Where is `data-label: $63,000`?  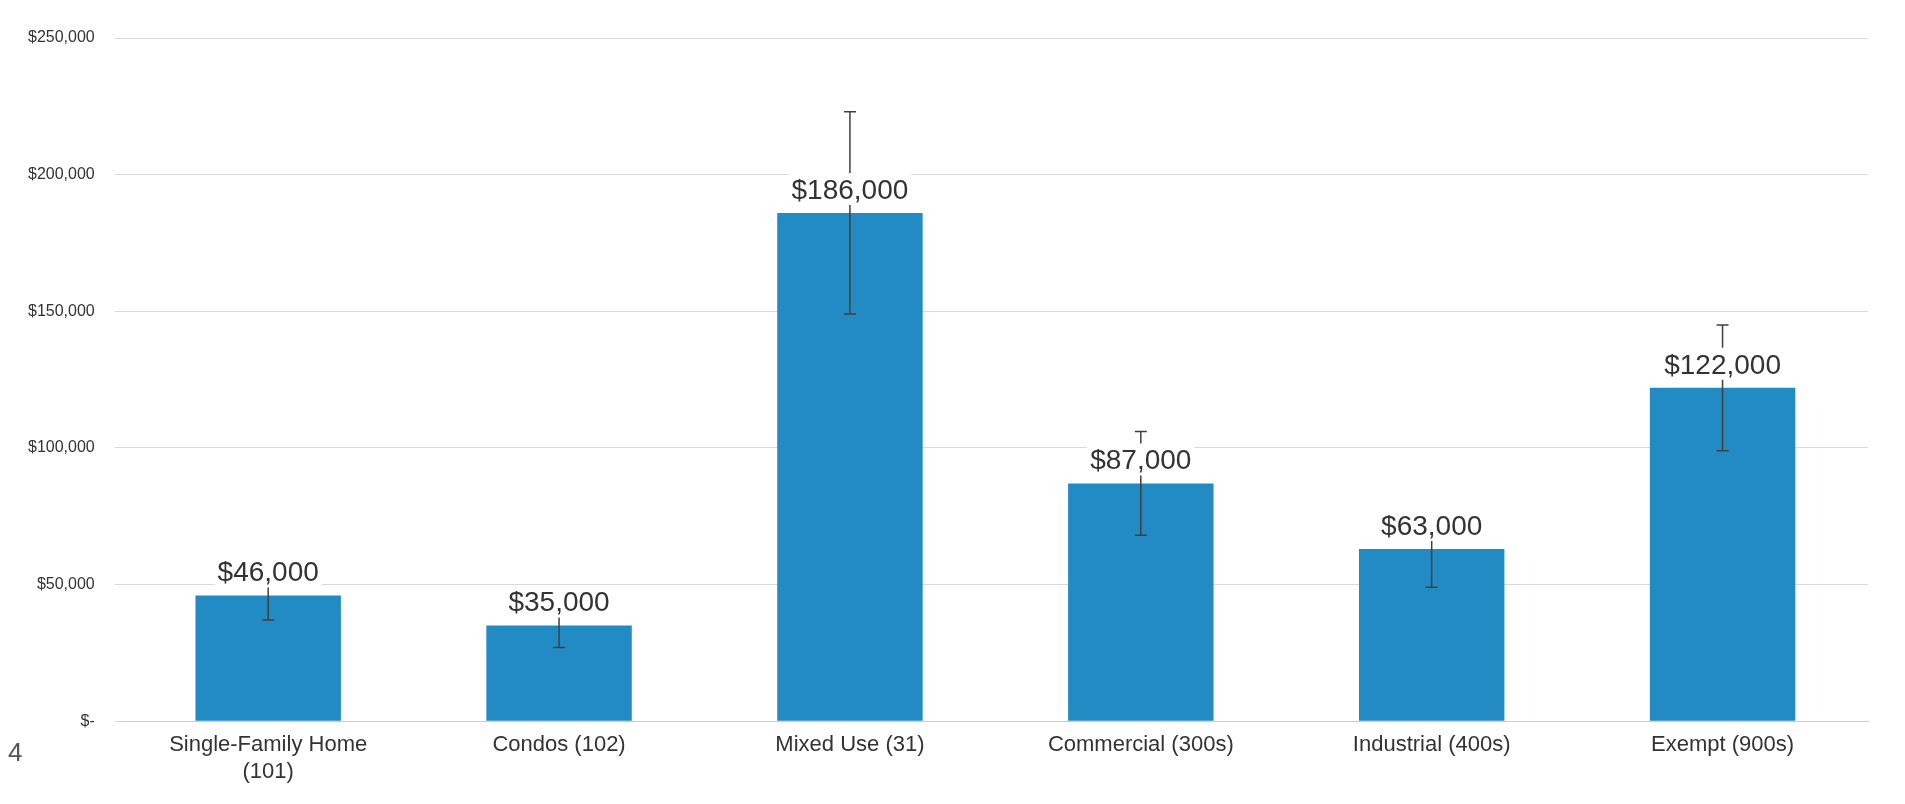
data-label: $63,000 is located at coordinates (1432, 525).